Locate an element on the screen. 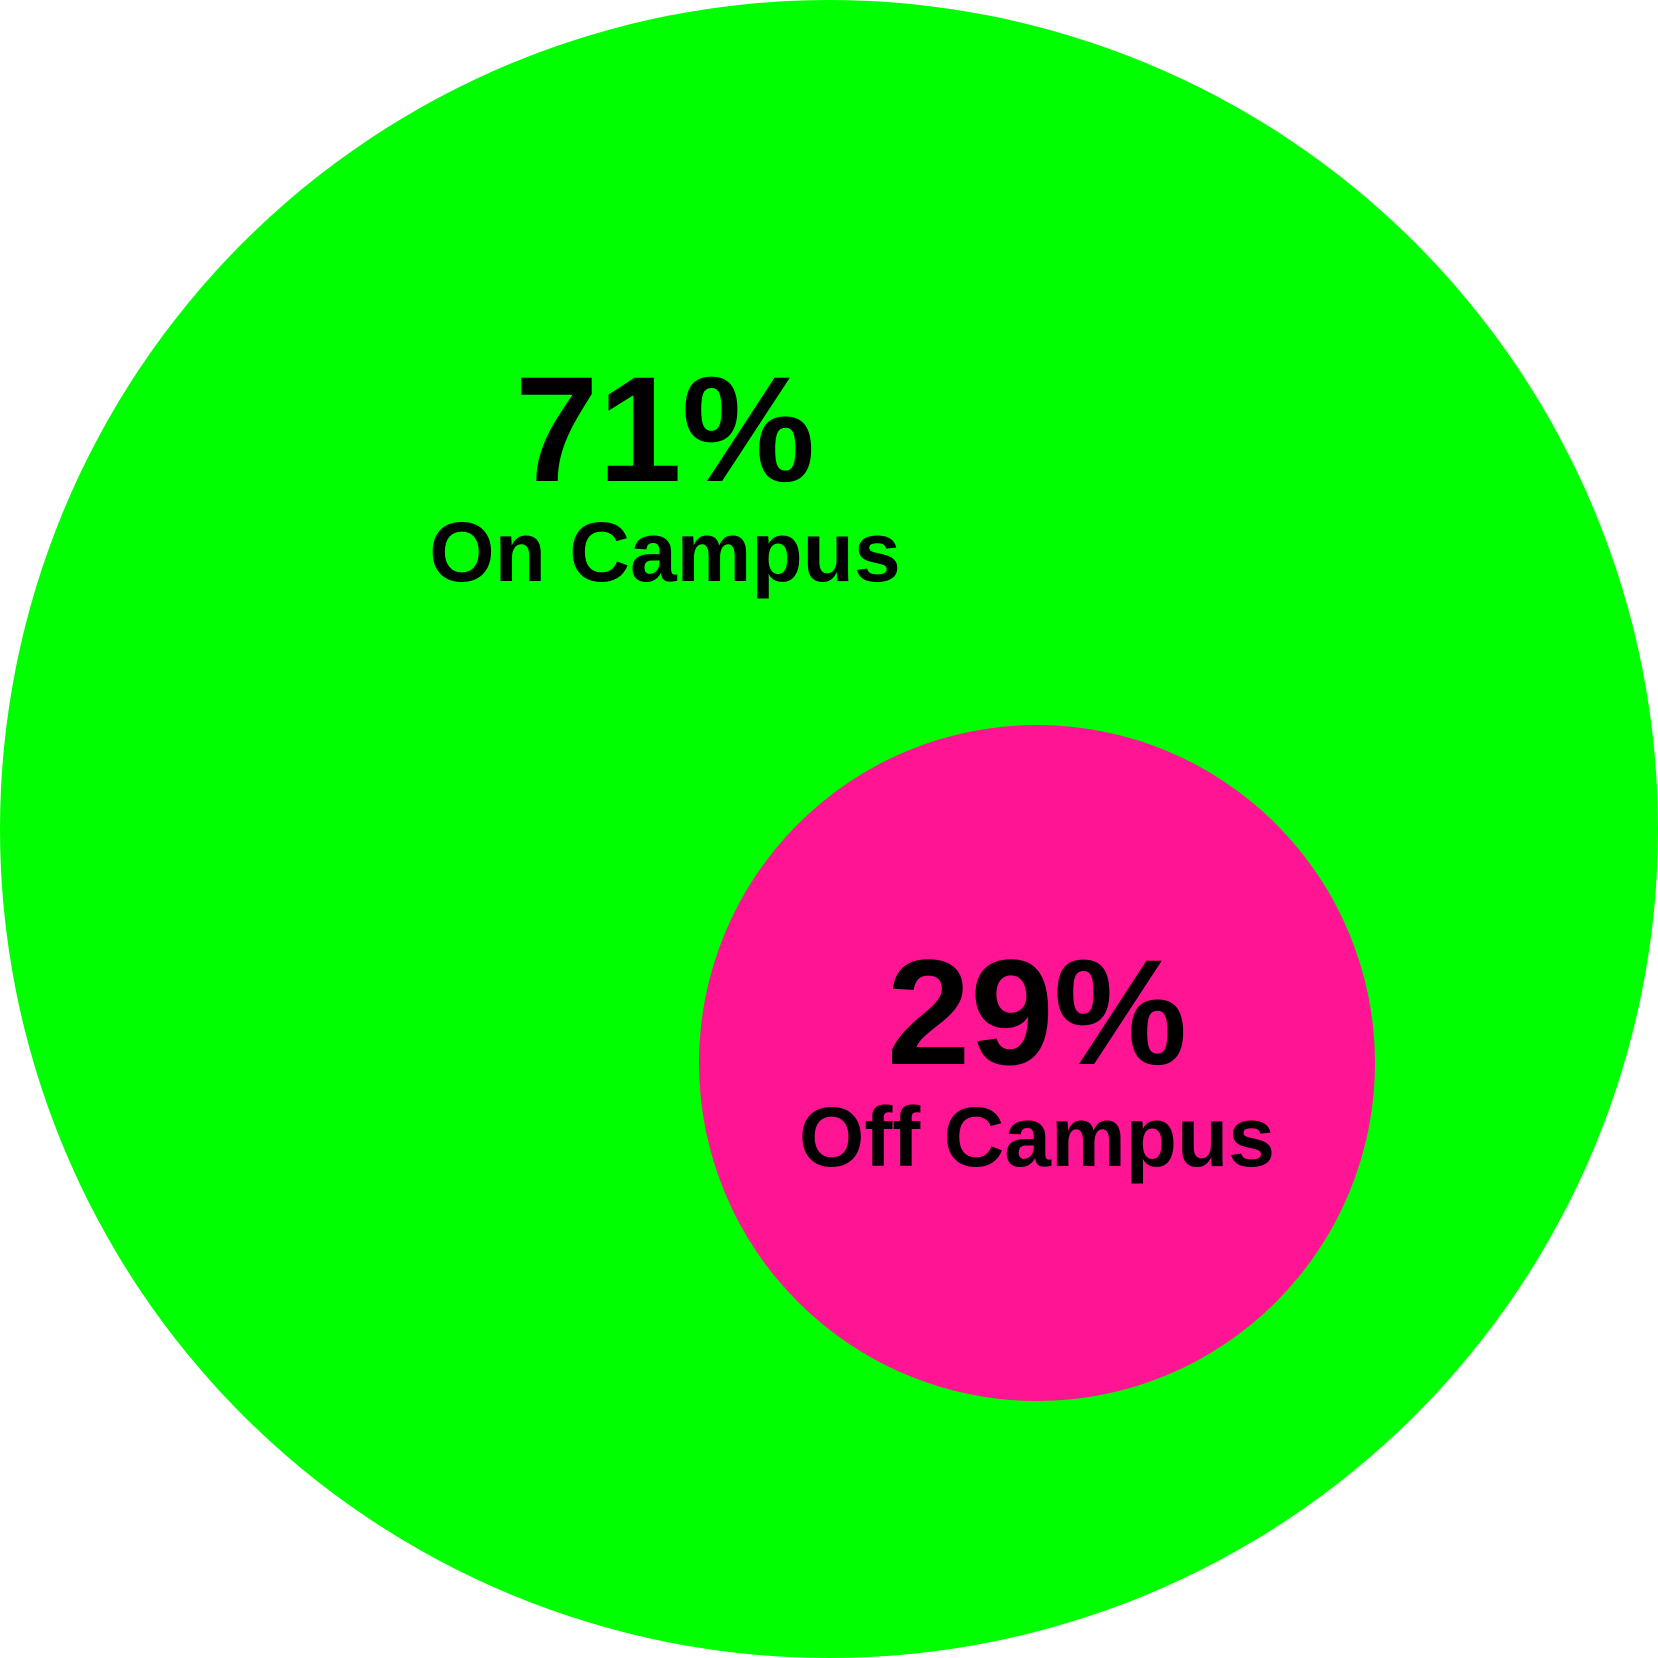 This screenshot has height=1658, width=1658. off-campus-label: Off Campus is located at coordinates (1037, 1137).